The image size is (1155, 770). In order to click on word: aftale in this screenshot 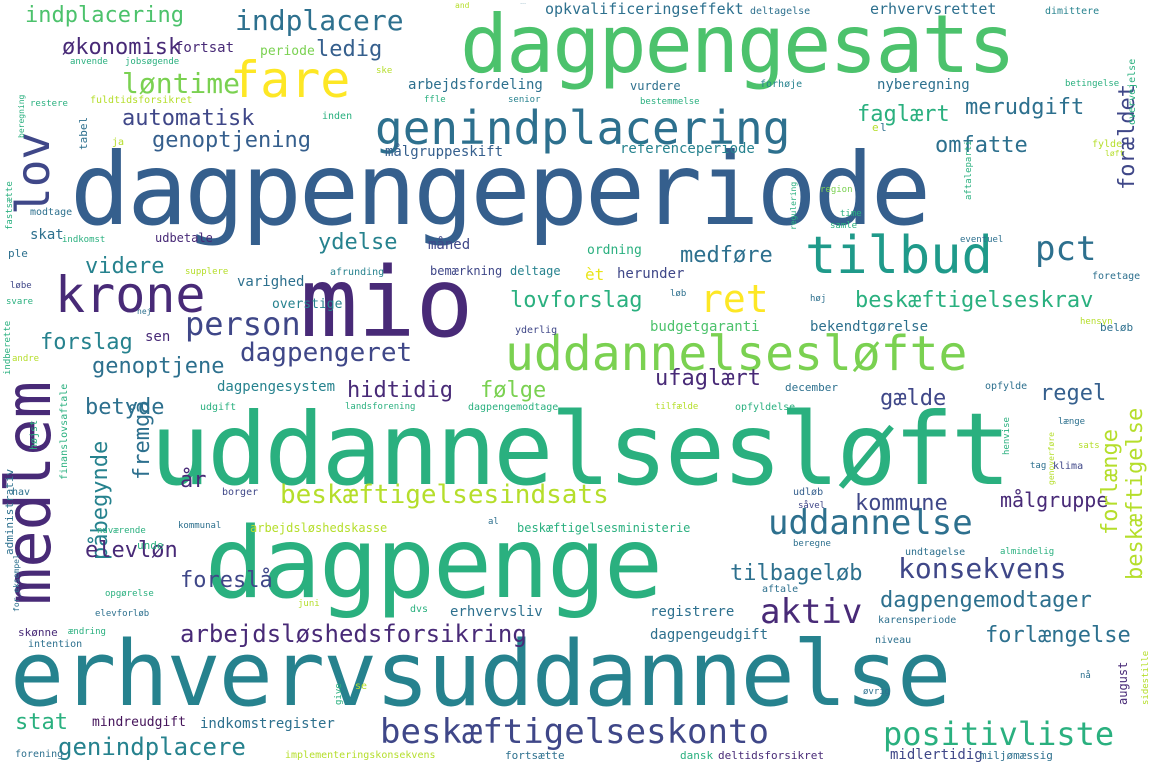, I will do `click(780, 589)`.